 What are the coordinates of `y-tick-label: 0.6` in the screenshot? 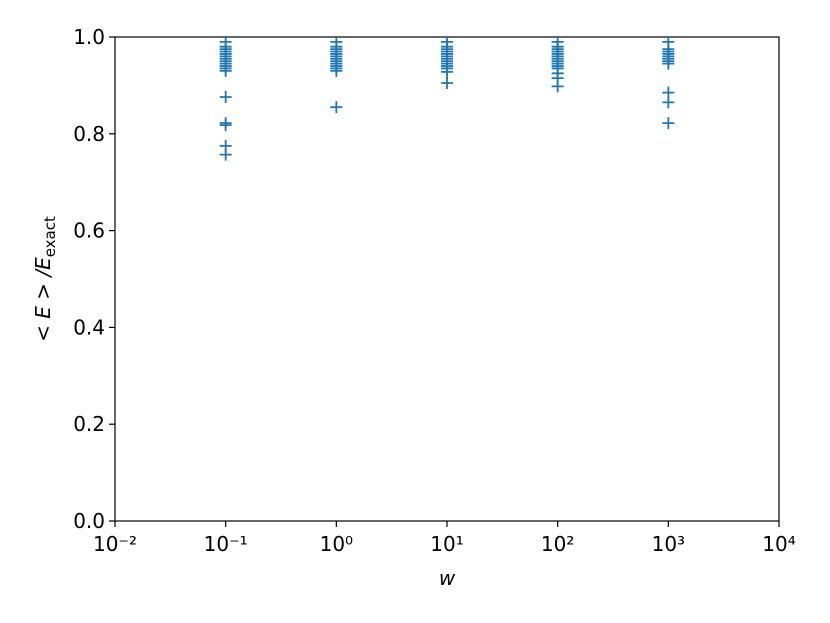 It's located at (89, 231).